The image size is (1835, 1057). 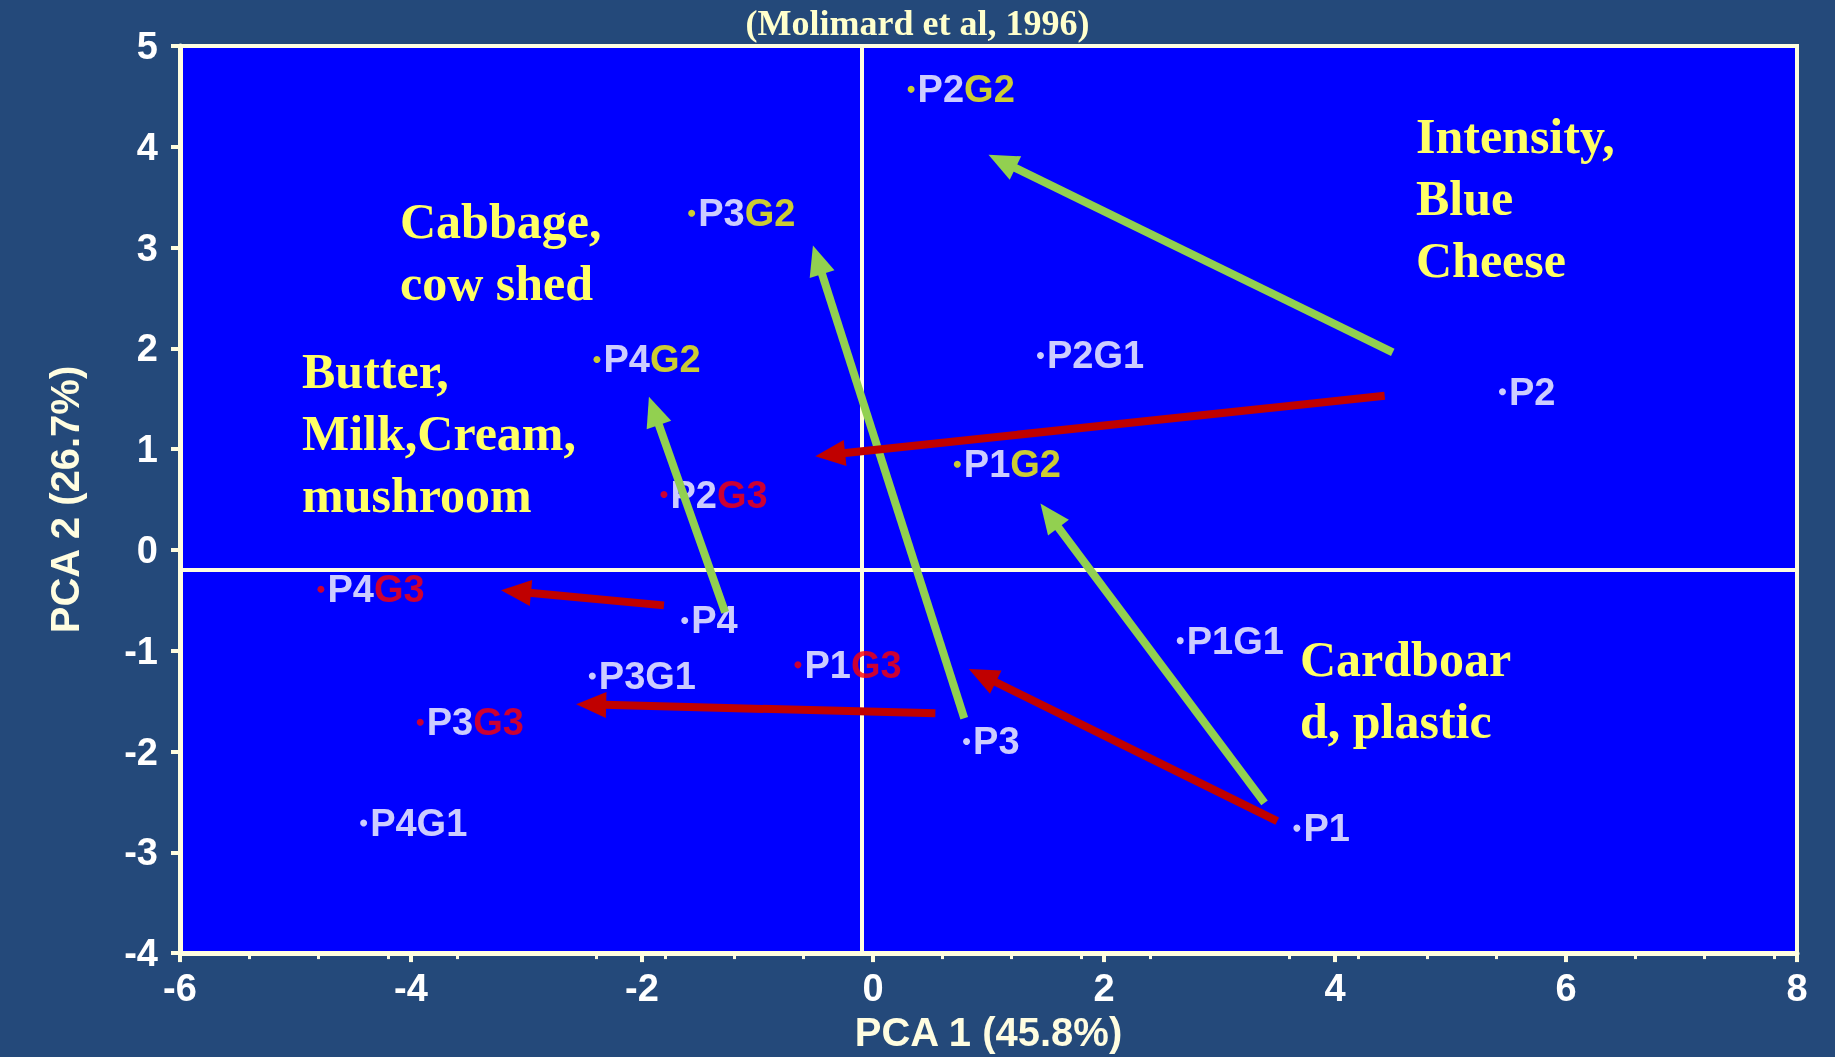 What do you see at coordinates (65, 499) in the screenshot?
I see `y-axis-title: PCA 2 (26.7%)` at bounding box center [65, 499].